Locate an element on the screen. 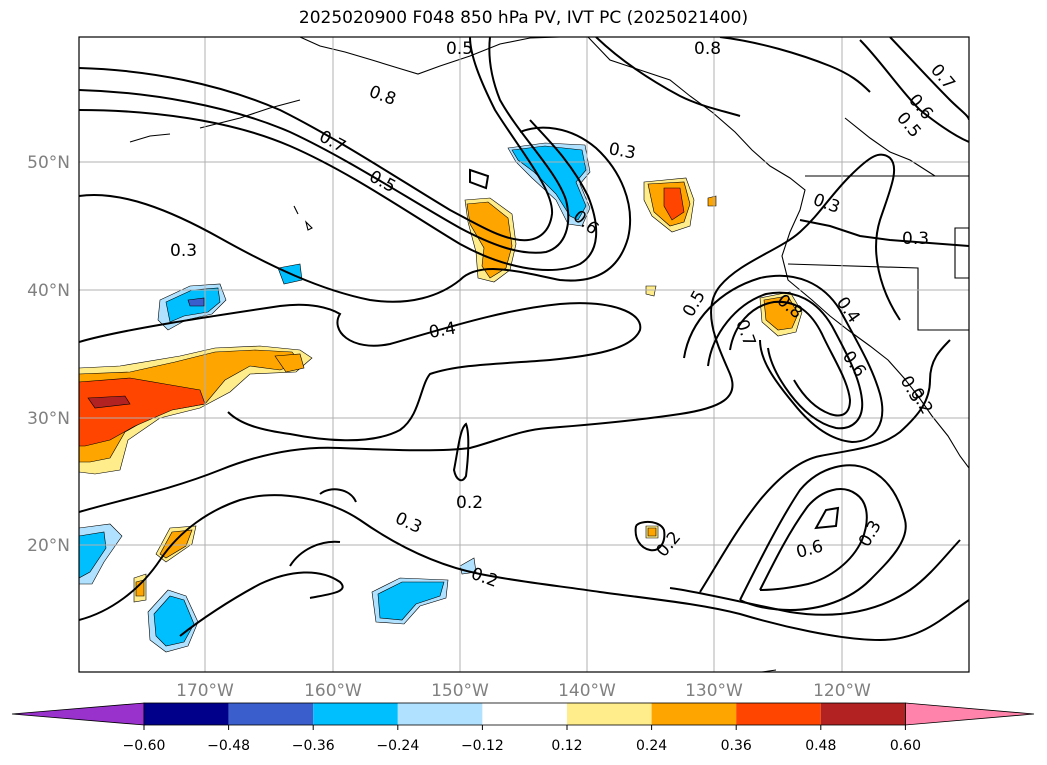 The image size is (1047, 765). colorbar-tick-label: 0.12 is located at coordinates (566, 746).